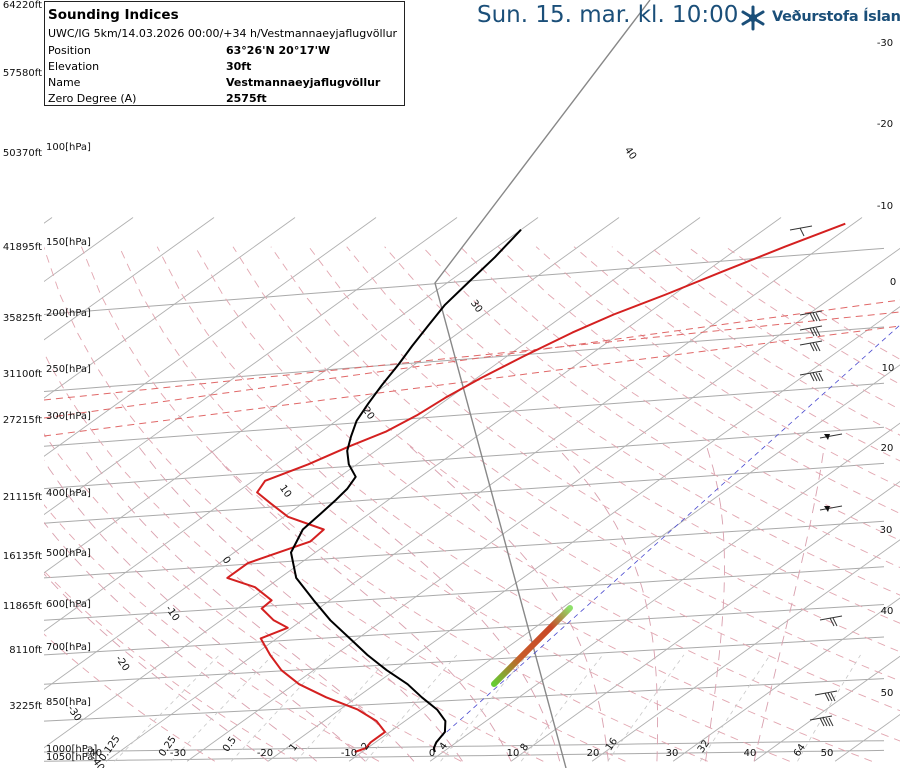 The height and width of the screenshot is (768, 900). I want to click on mixing-ratio-label: 64, so click(800, 750).